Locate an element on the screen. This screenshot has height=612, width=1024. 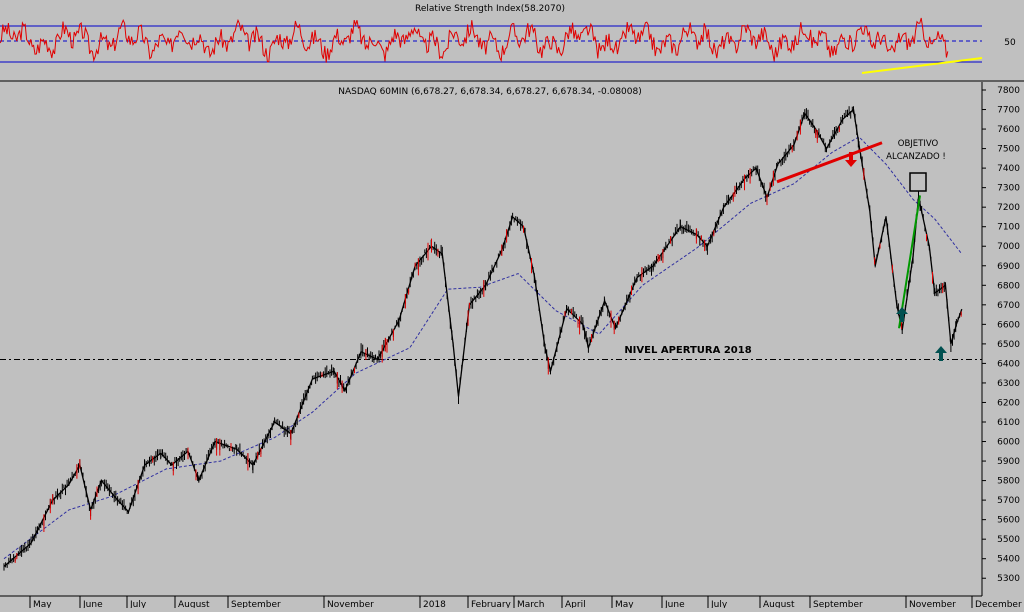
y-tick-label: 7600 is located at coordinates (1008, 130).